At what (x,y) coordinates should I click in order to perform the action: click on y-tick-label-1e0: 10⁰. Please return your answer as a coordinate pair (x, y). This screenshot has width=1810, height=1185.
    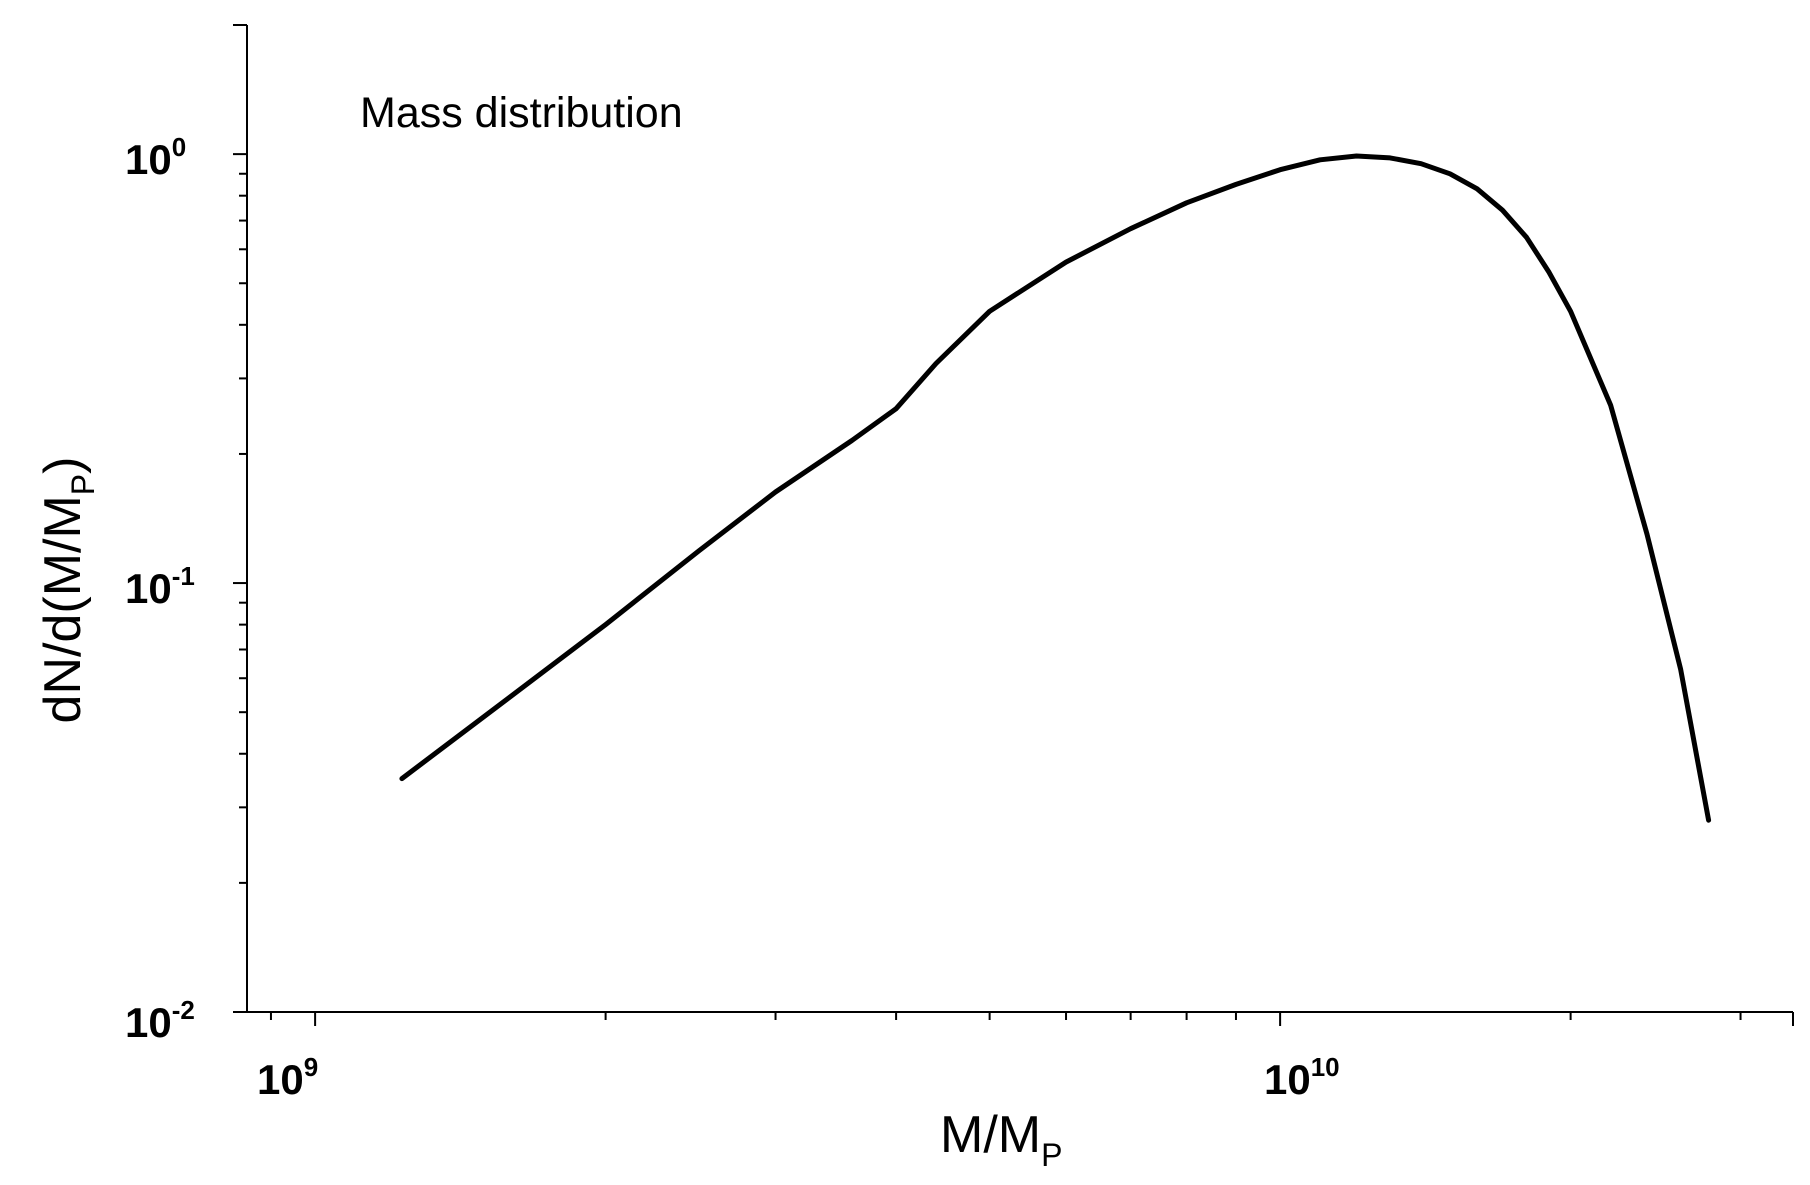
    Looking at the image, I should click on (155, 157).